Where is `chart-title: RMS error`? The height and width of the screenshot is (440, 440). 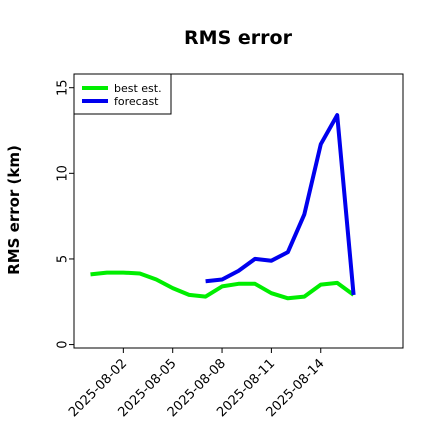
chart-title: RMS error is located at coordinates (238, 38).